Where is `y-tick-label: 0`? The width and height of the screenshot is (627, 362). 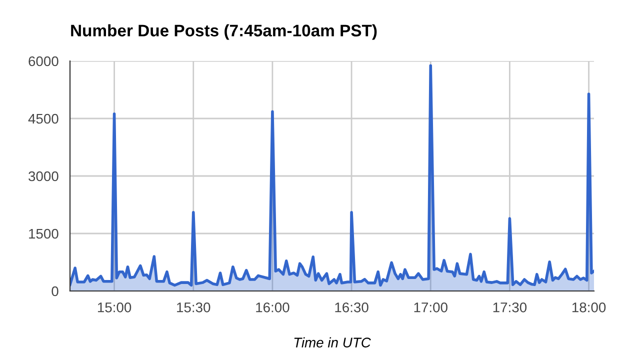 y-tick-label: 0 is located at coordinates (55, 291).